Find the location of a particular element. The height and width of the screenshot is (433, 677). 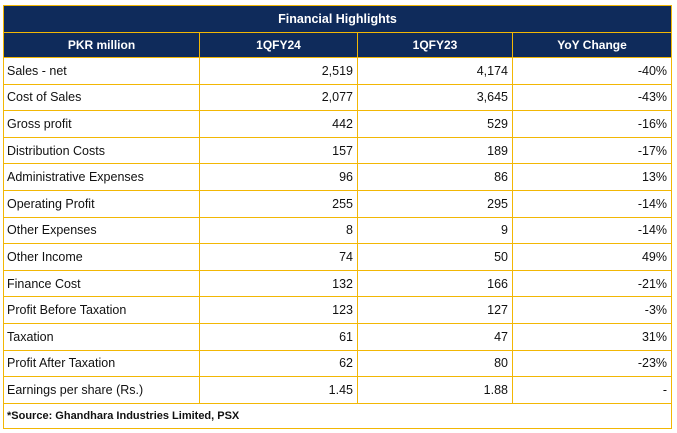

cell-1qfy24: 2,519 is located at coordinates (278, 71).